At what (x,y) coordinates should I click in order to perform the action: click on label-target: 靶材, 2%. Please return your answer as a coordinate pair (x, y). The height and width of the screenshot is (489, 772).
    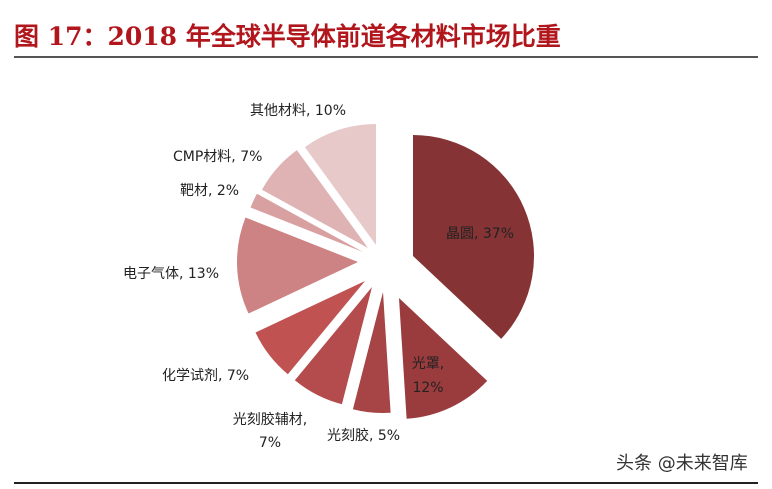
    Looking at the image, I should click on (210, 191).